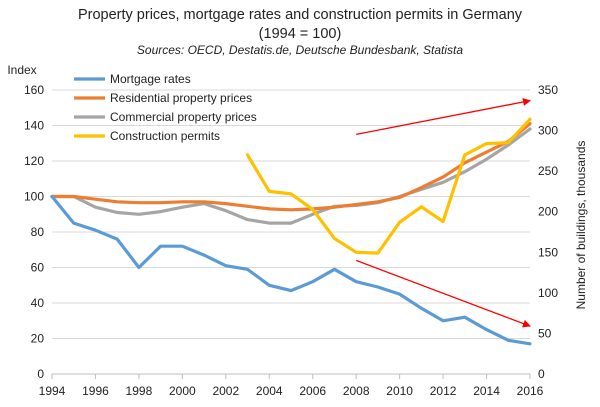 This screenshot has width=600, height=407. Describe the element at coordinates (548, 131) in the screenshot. I see `y-right-tick-label: 300` at that location.